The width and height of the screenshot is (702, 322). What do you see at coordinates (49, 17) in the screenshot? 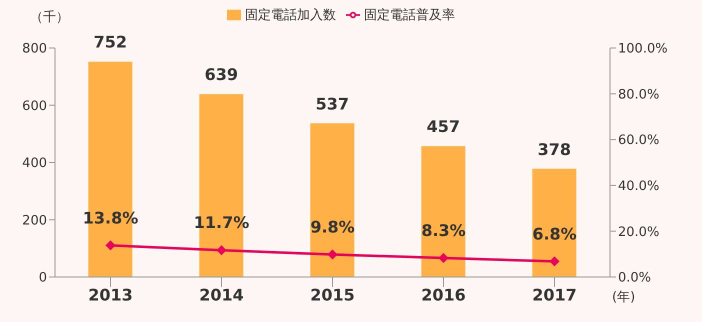
I see `y-axis-title: （千）` at bounding box center [49, 17].